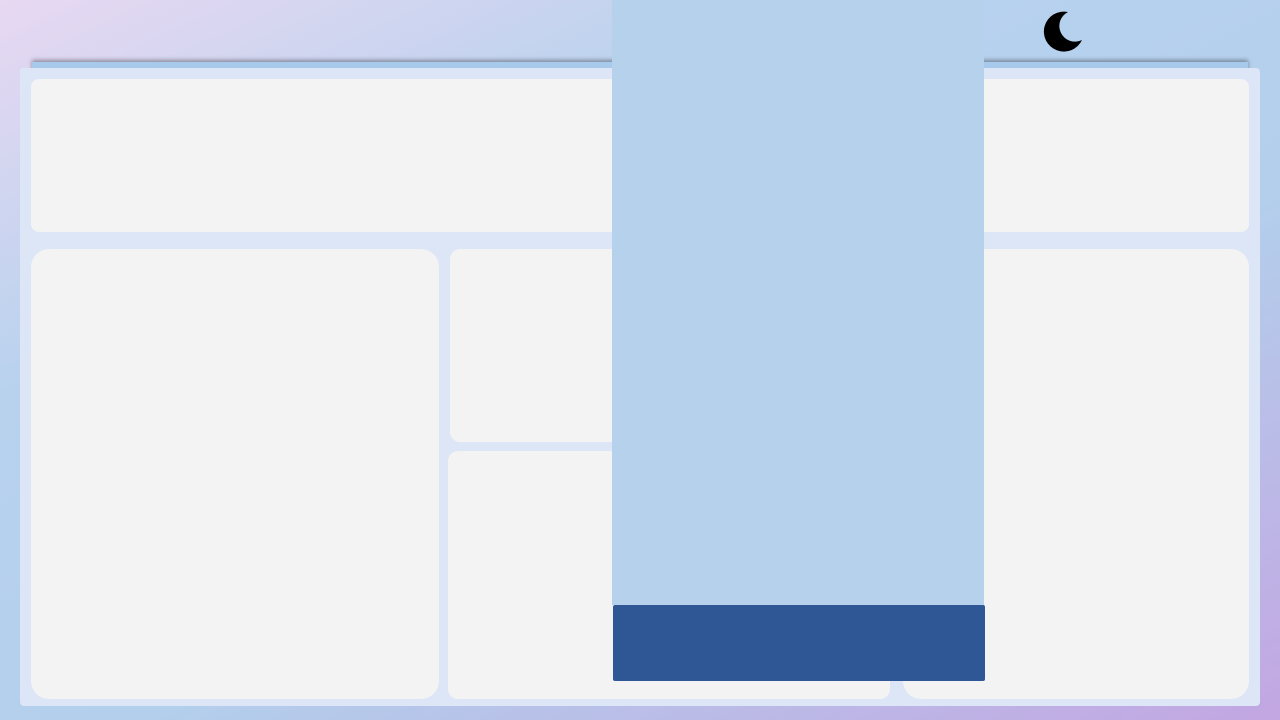 Image resolution: width=1280 pixels, height=720 pixels. I want to click on theme-toggle-button, so click(1061, 31).